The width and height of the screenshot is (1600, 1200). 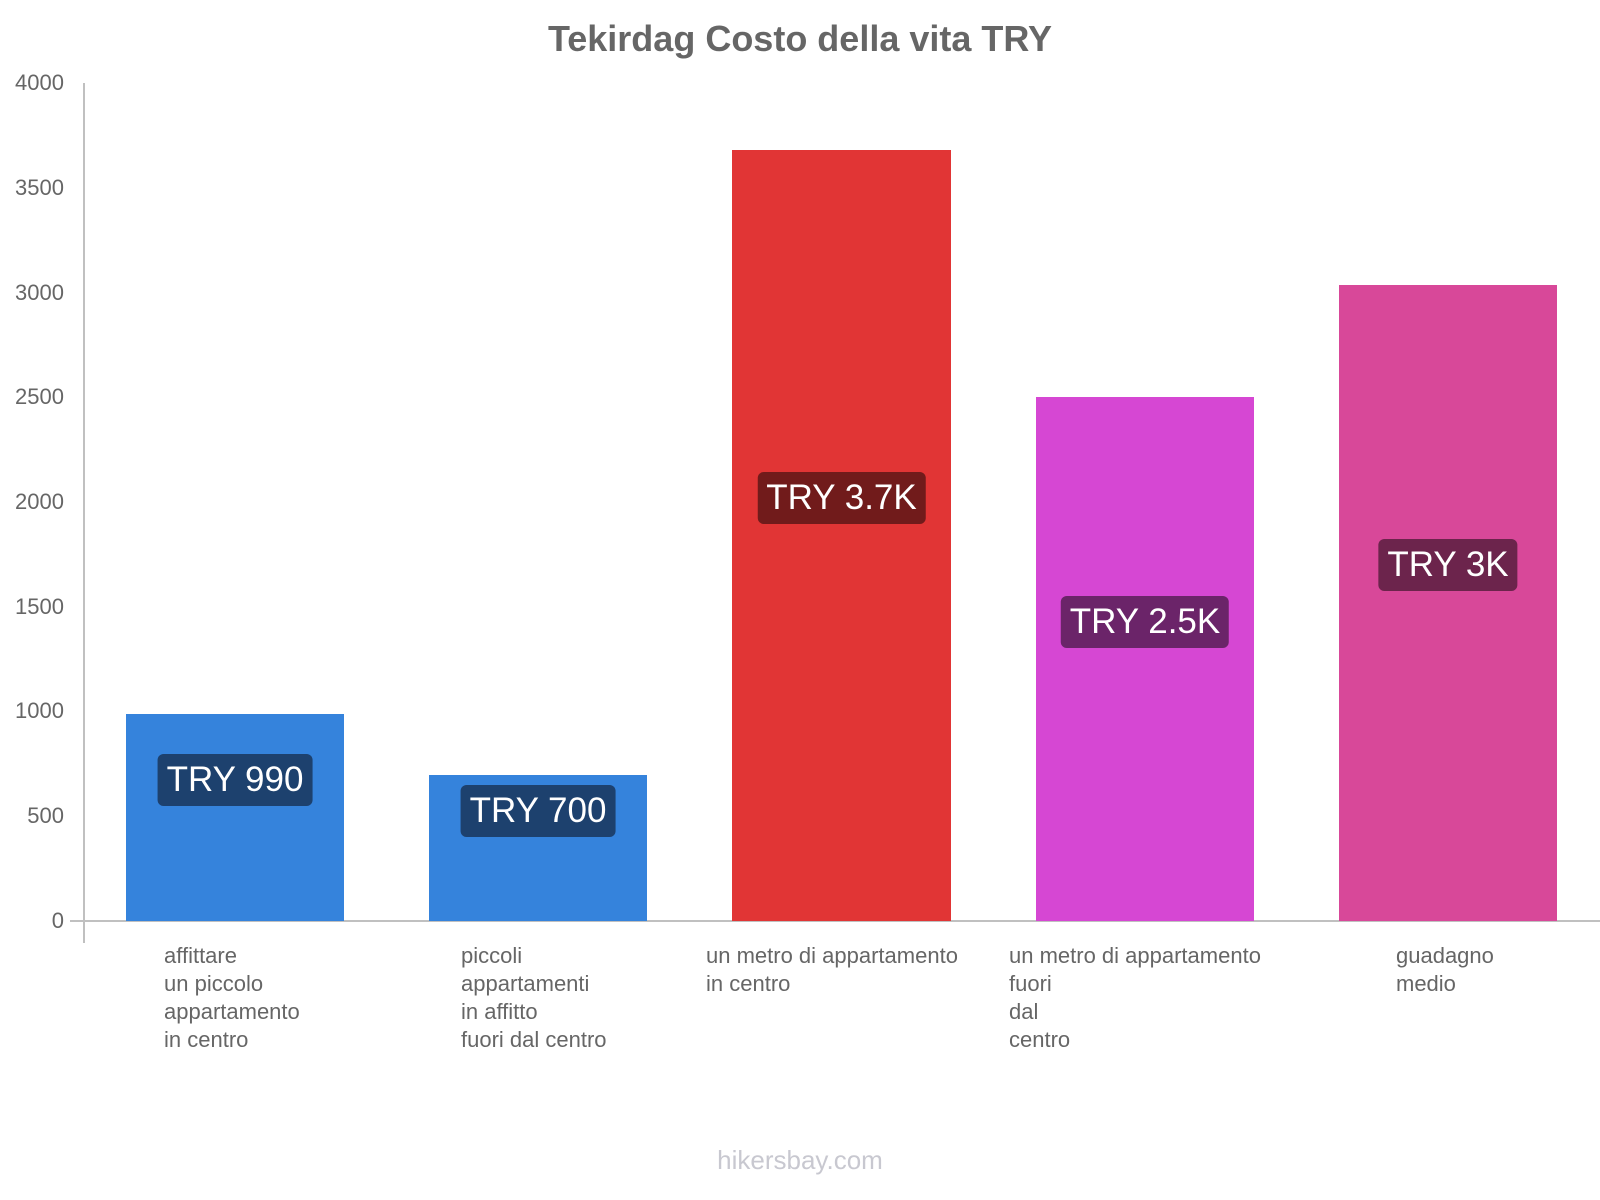 What do you see at coordinates (39, 710) in the screenshot?
I see `y-tick-label: 1000` at bounding box center [39, 710].